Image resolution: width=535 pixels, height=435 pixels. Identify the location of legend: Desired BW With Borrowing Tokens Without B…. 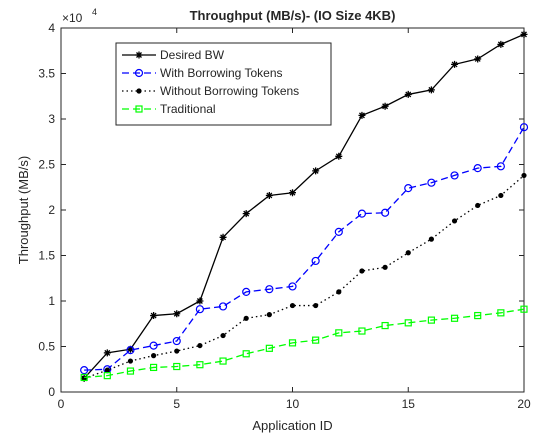
(223, 84).